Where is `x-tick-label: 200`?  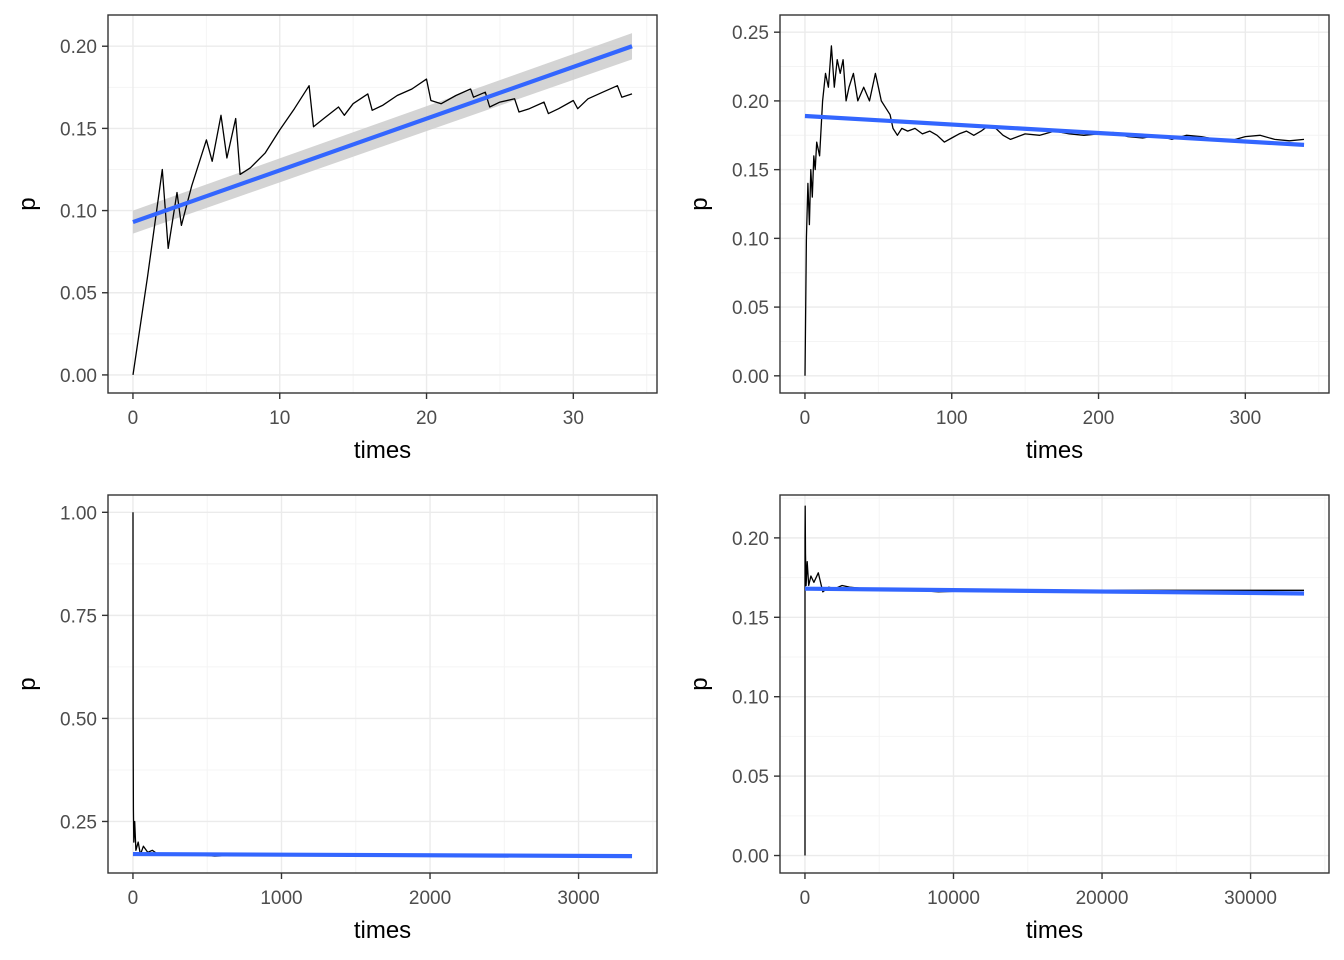
x-tick-label: 200 is located at coordinates (1099, 418).